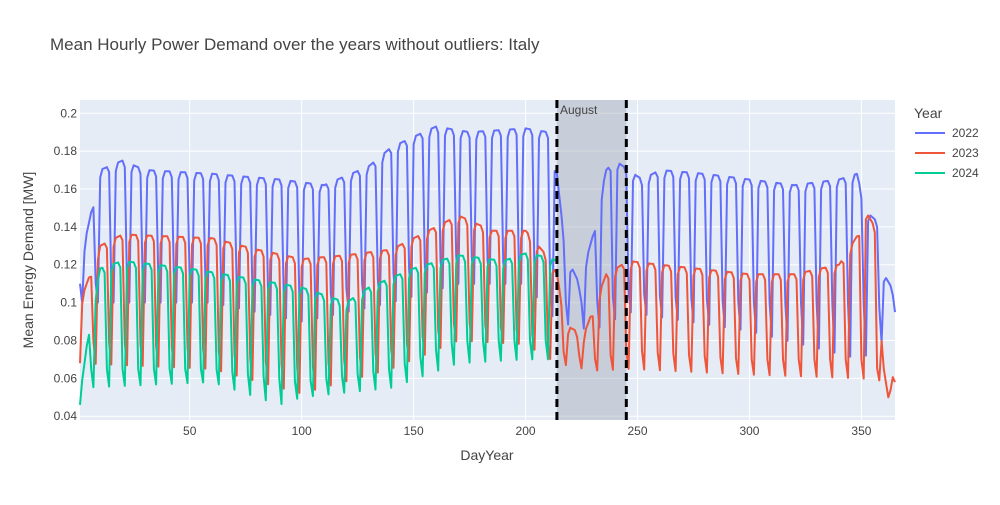 The height and width of the screenshot is (505, 1000). I want to click on y-axis-title: Mean Energy Demand [MW], so click(28, 260).